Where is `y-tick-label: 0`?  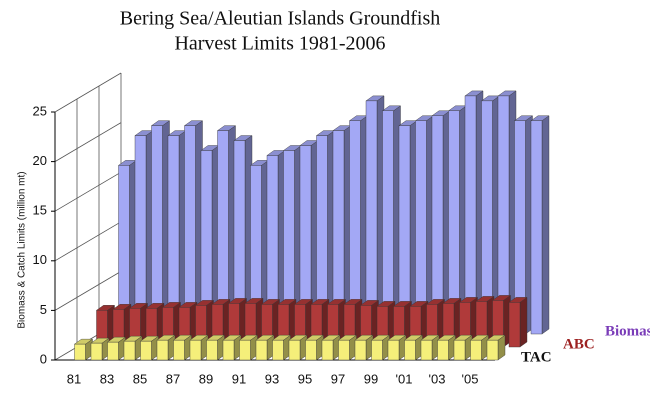 y-tick-label: 0 is located at coordinates (43, 358).